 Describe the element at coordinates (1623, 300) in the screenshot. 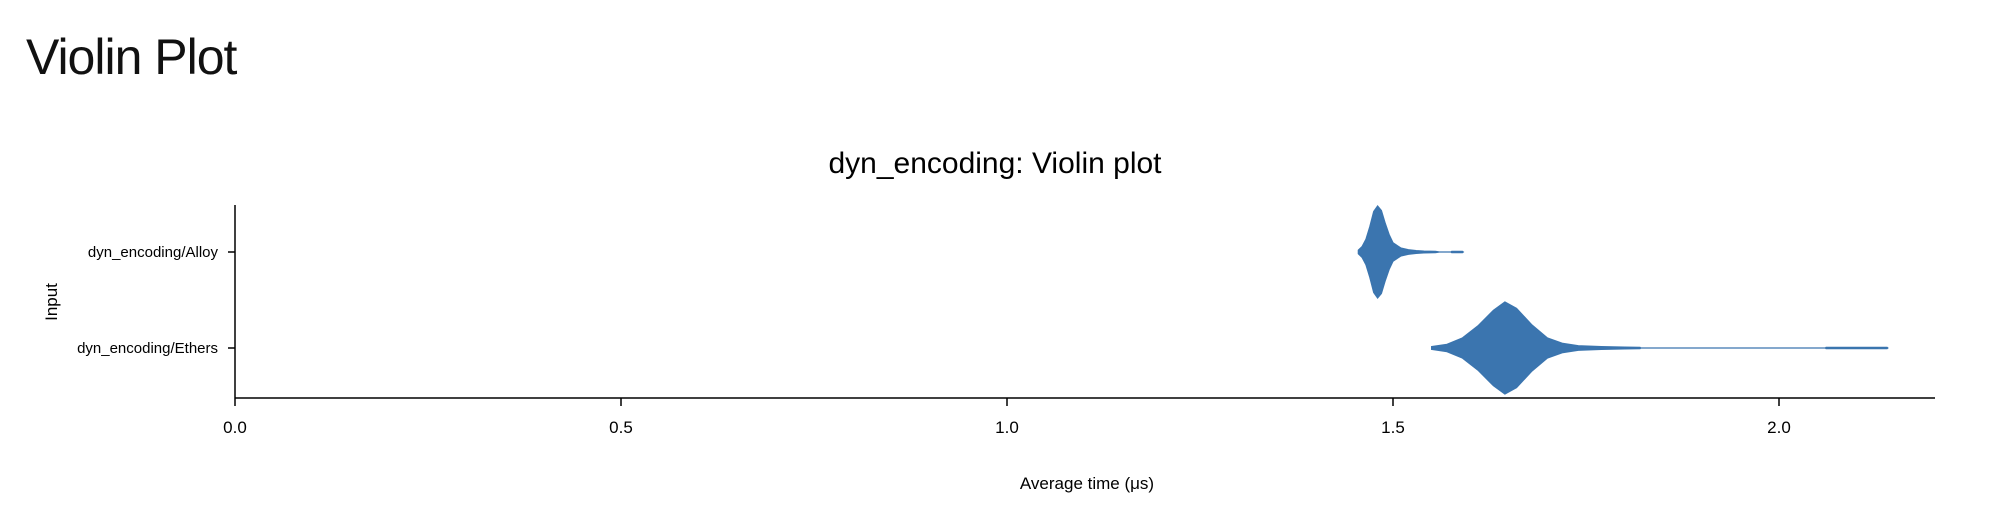

I see `violin-group` at that location.